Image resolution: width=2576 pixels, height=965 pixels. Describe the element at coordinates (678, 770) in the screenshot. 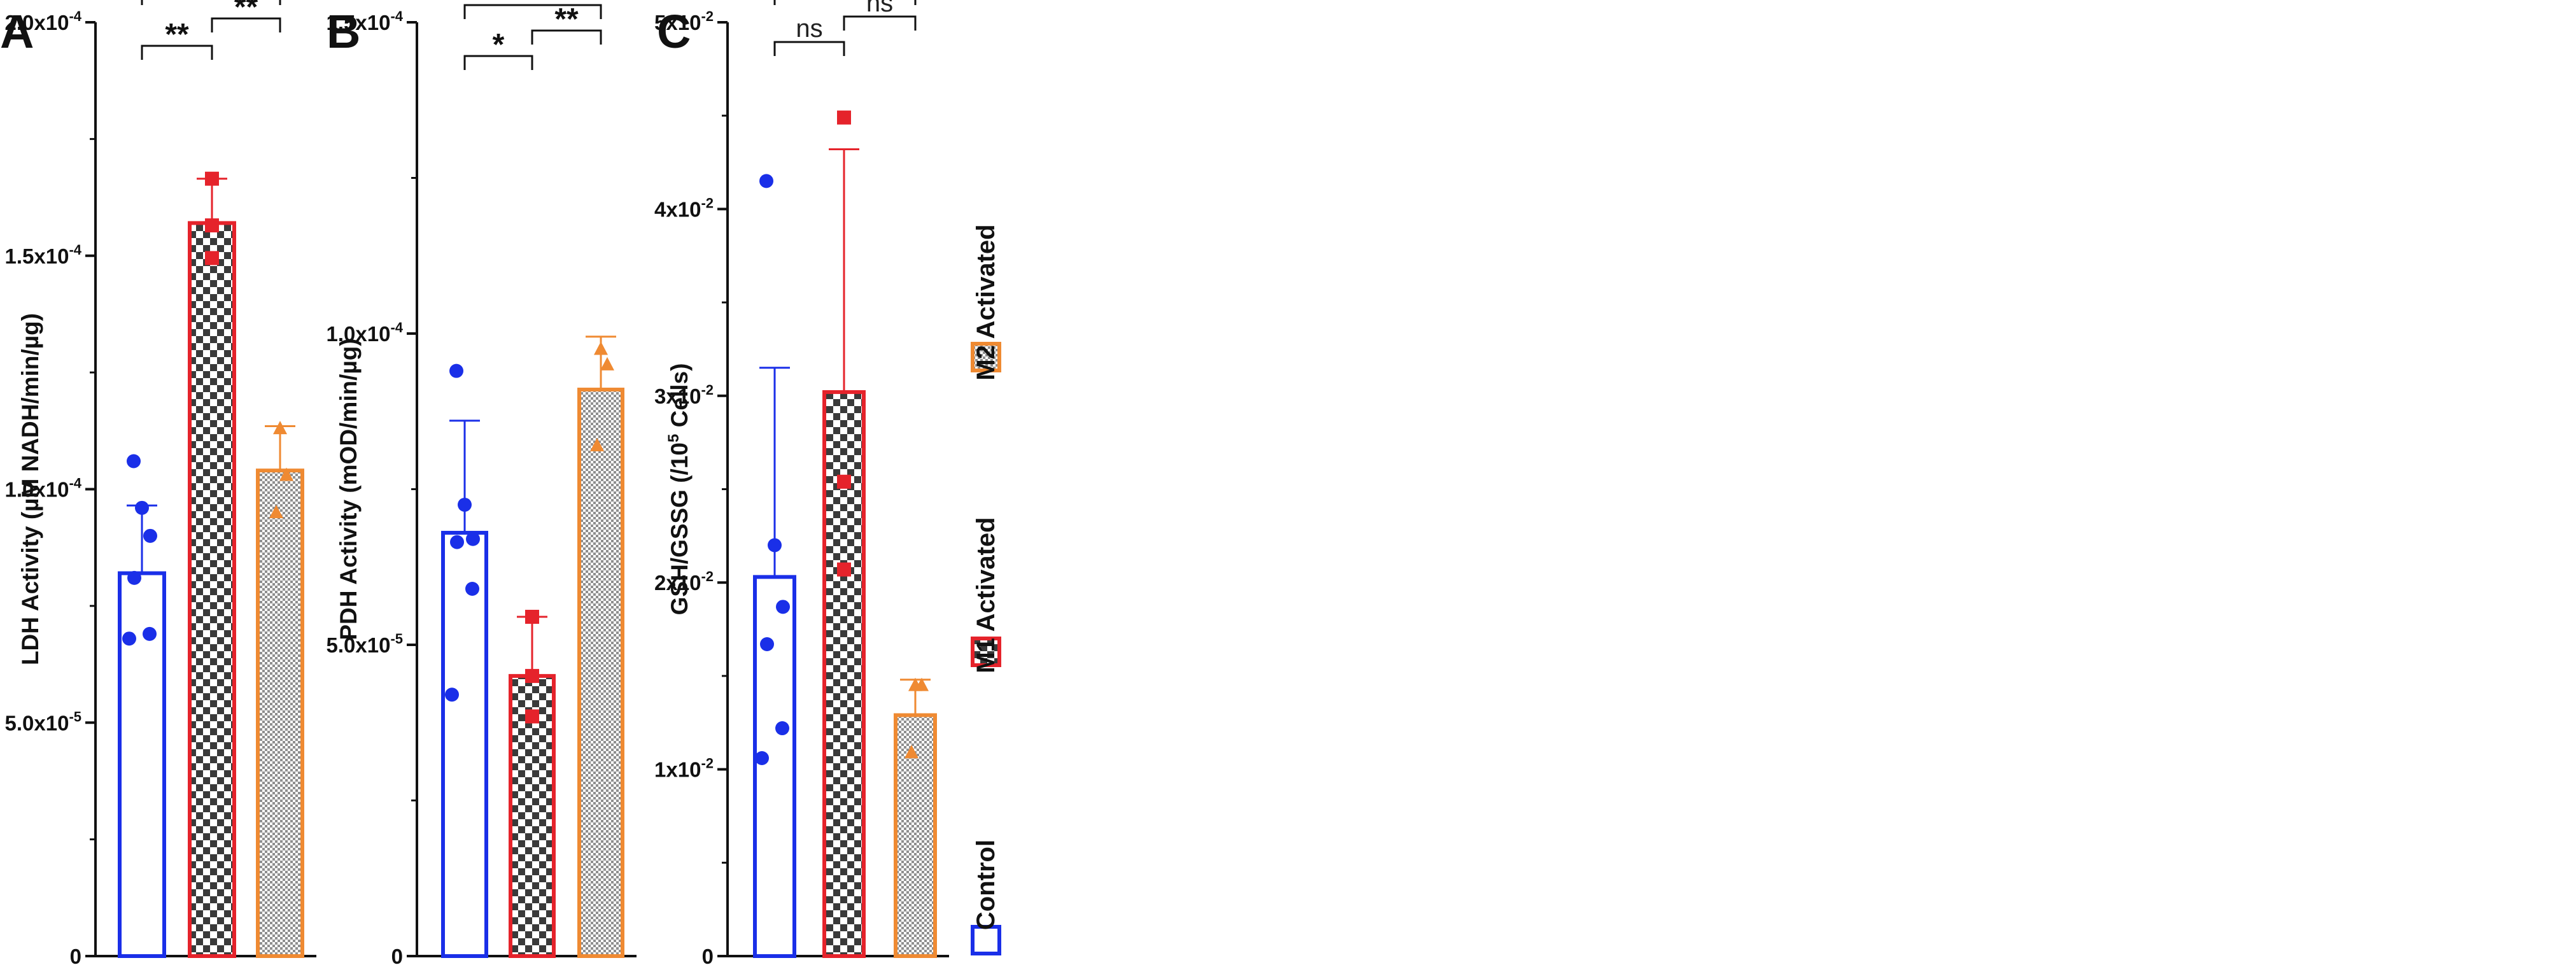

I see `y-tick-base: 1x10` at that location.